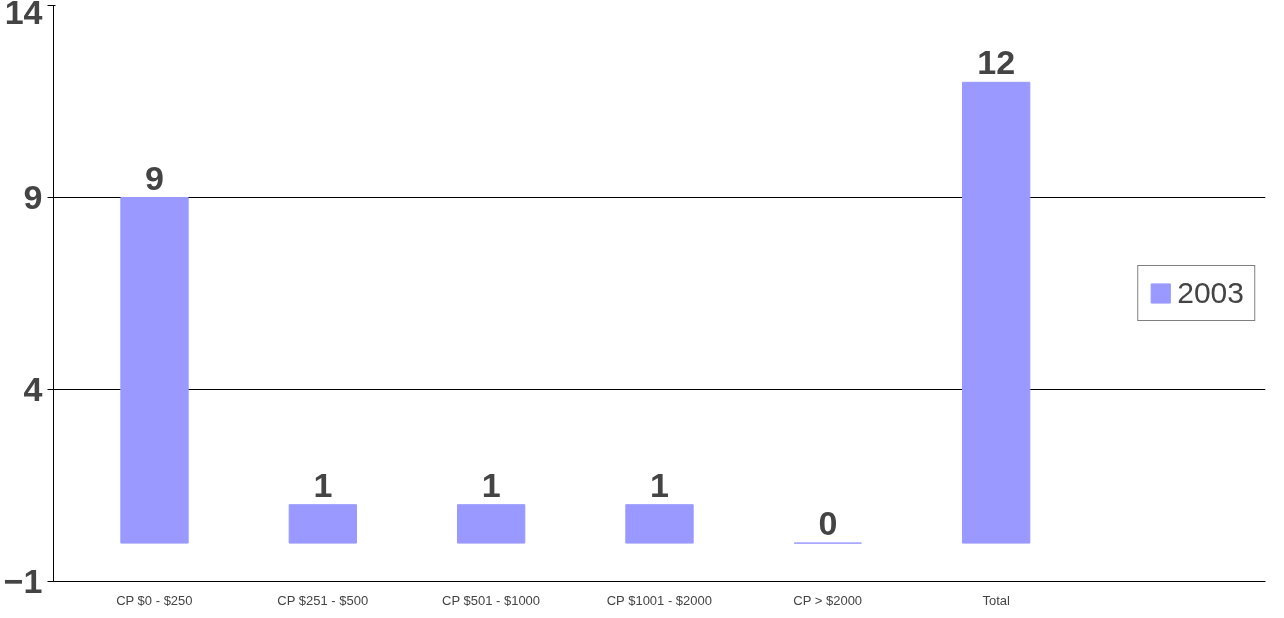  I want to click on y-tick-label: 9, so click(33, 197).